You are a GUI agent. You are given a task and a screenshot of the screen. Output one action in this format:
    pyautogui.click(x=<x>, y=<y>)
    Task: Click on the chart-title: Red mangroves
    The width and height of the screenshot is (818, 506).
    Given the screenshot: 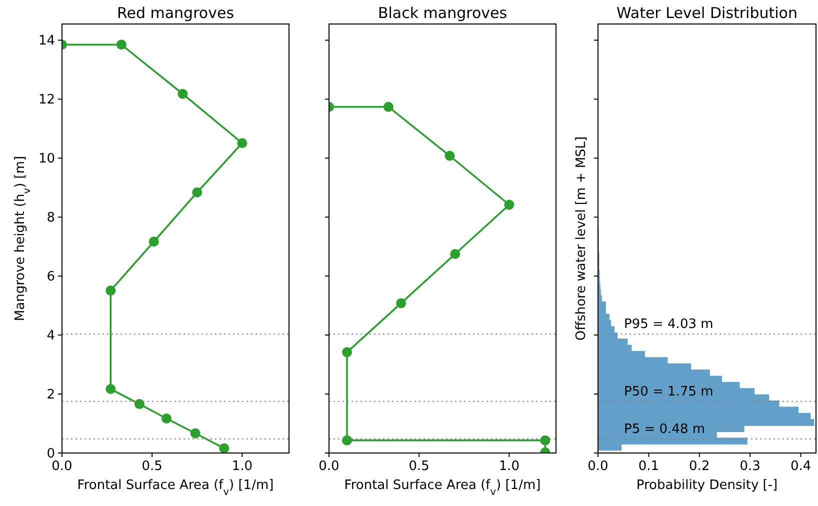 What is the action you would take?
    pyautogui.click(x=175, y=13)
    